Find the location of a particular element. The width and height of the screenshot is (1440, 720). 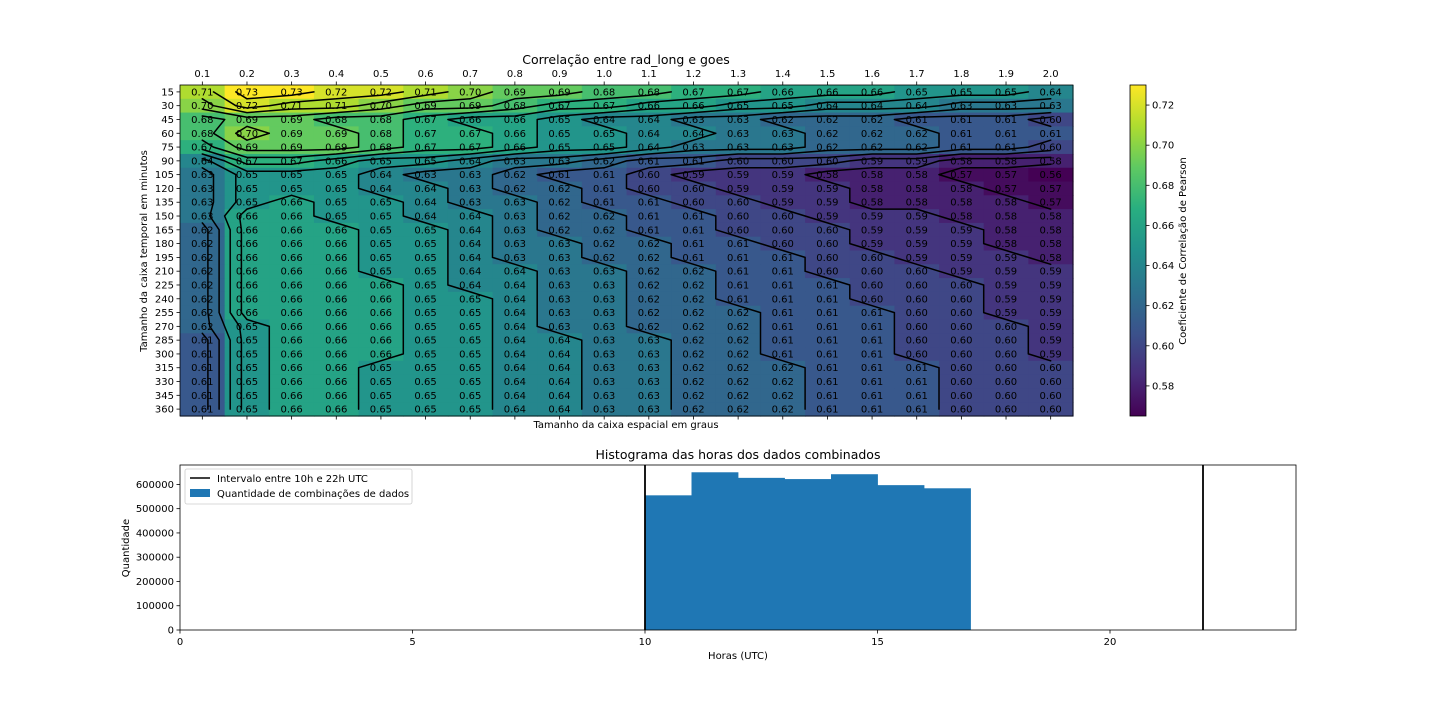

heatmap-x-tick-label: 0.3 is located at coordinates (292, 74).